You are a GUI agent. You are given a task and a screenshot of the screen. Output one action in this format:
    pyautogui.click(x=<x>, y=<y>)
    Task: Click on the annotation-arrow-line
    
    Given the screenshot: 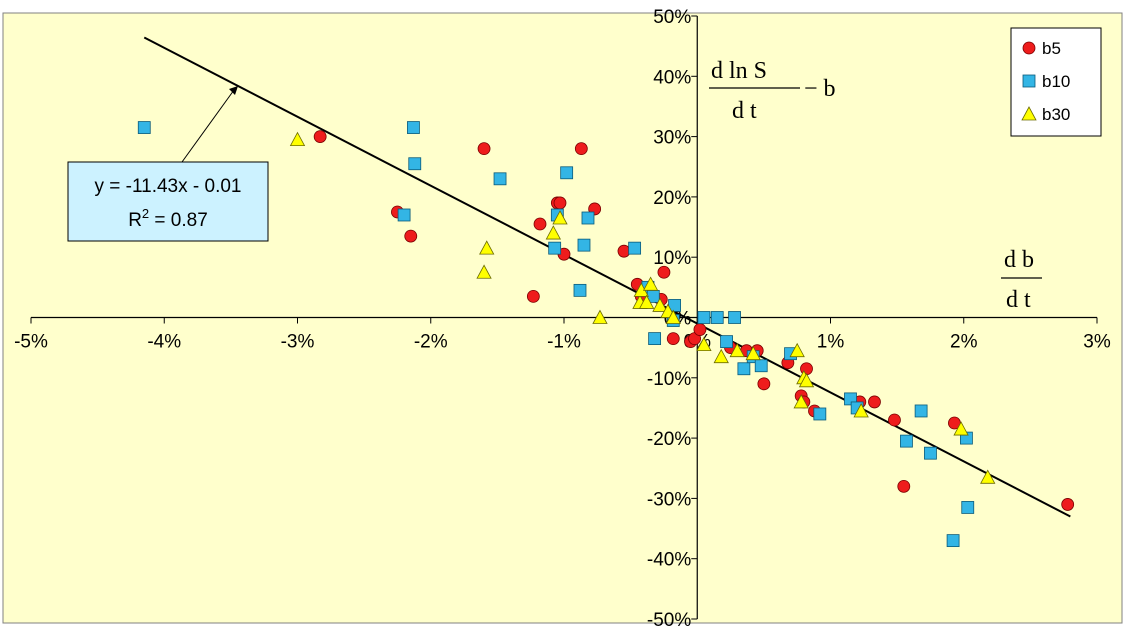 What is the action you would take?
    pyautogui.click(x=208, y=126)
    